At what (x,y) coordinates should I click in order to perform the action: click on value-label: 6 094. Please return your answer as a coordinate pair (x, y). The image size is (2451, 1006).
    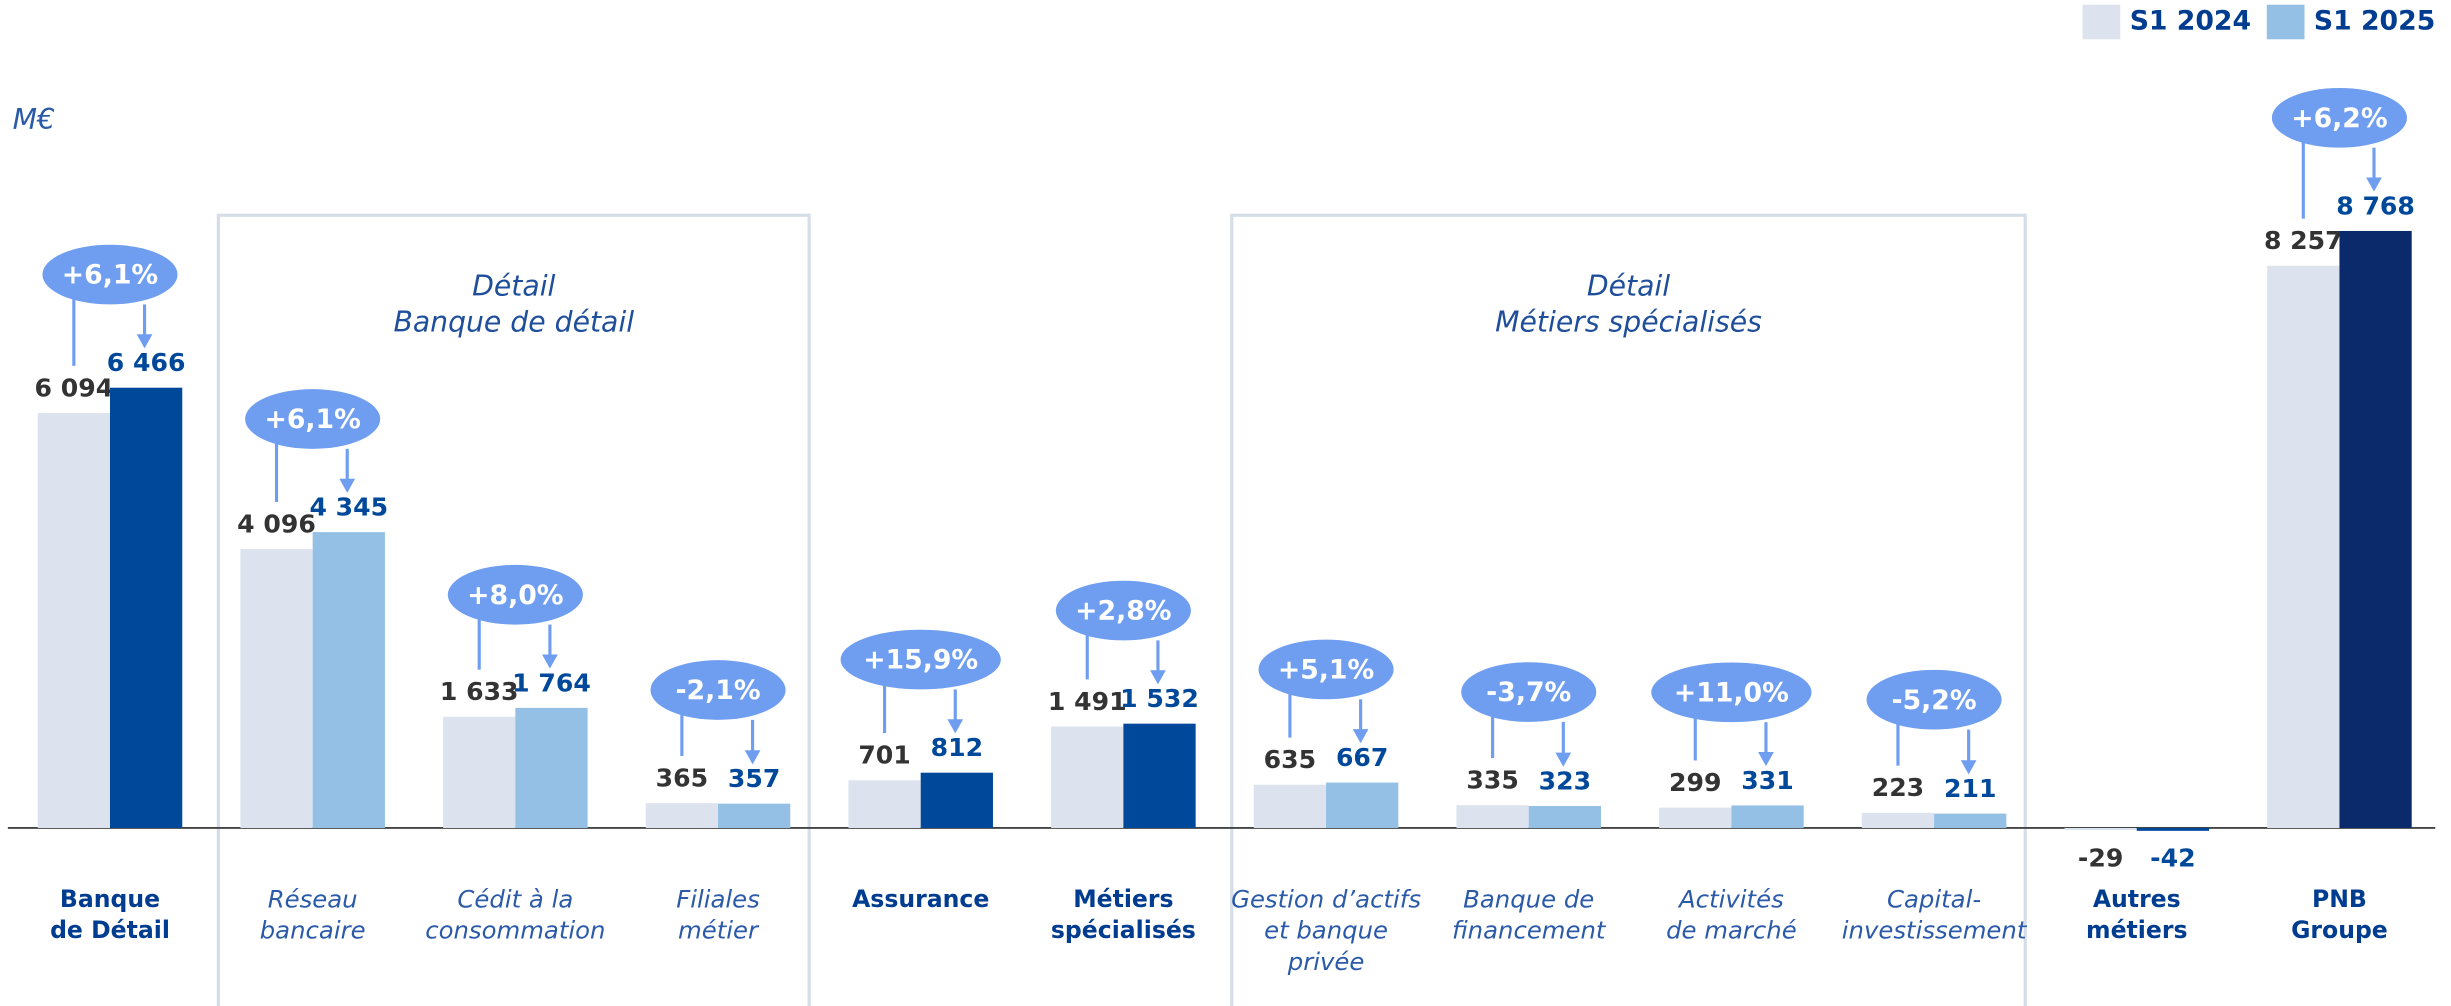
    Looking at the image, I should click on (74, 387).